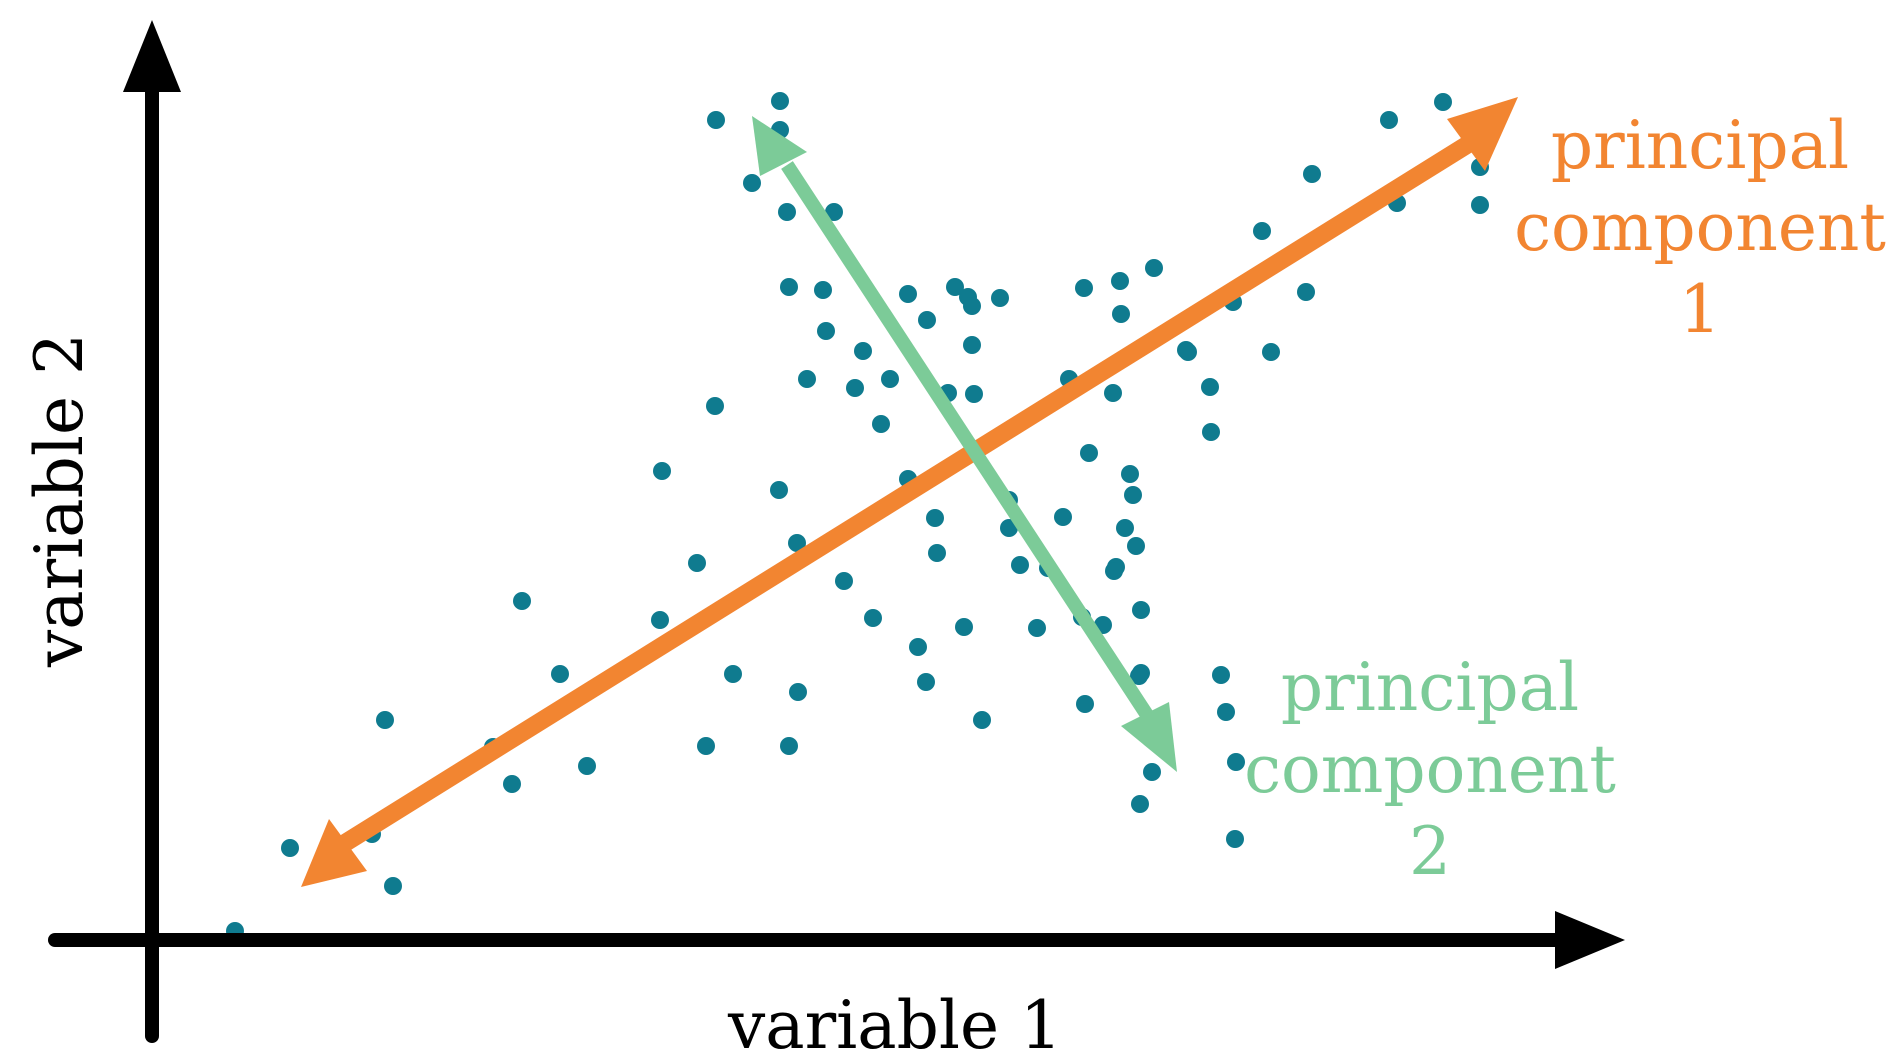 This screenshot has width=1892, height=1060. Describe the element at coordinates (59, 500) in the screenshot. I see `y-axis-label: variable 2` at that location.